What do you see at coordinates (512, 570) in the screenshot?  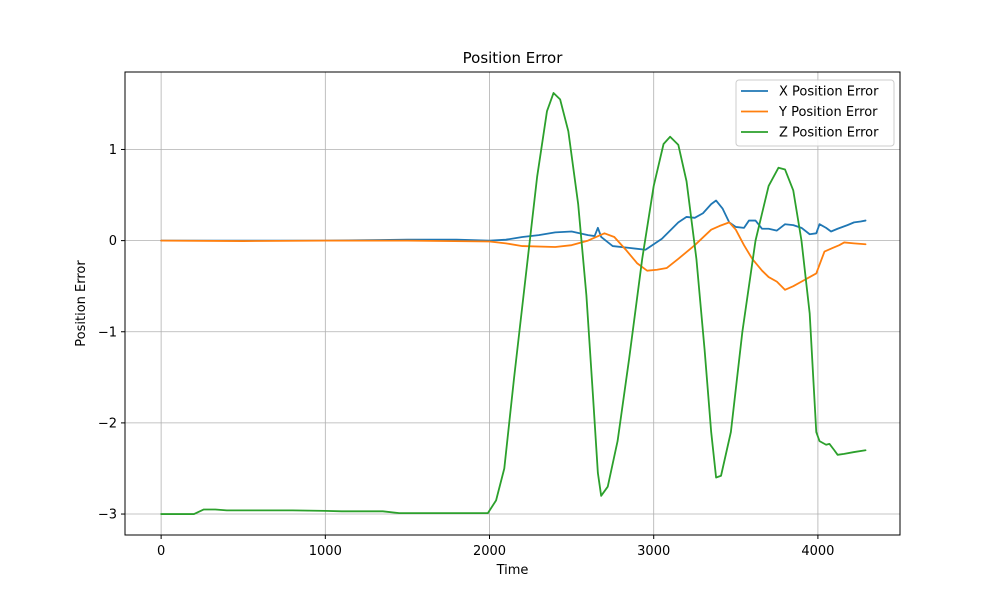 I see `x-axis-label: Time` at bounding box center [512, 570].